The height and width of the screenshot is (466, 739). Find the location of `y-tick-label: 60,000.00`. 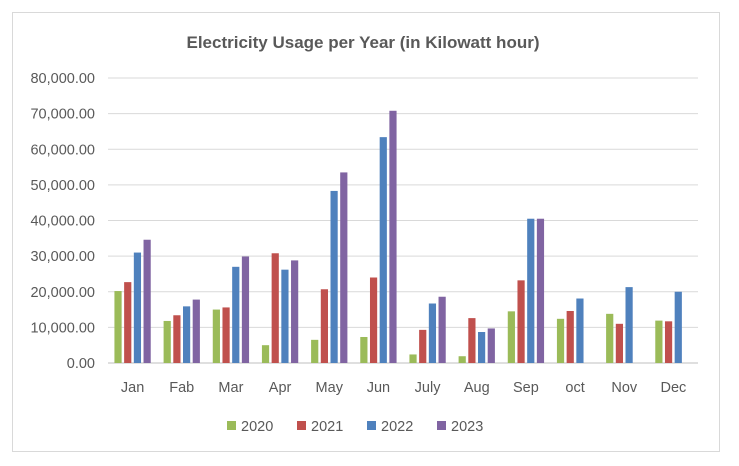

y-tick-label: 60,000.00 is located at coordinates (62, 150).